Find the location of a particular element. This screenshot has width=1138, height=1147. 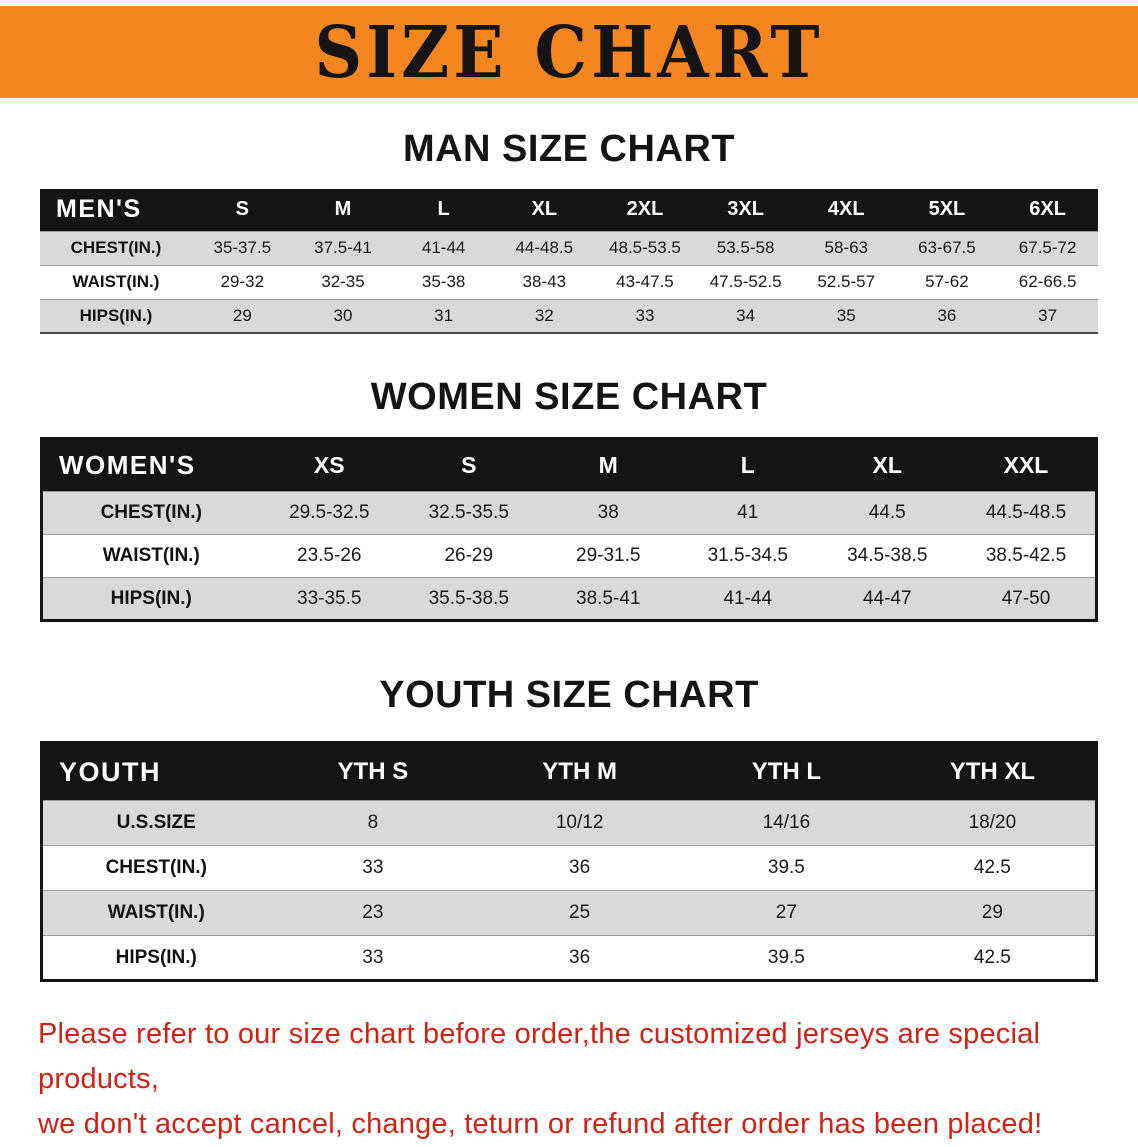

value-cell: 47.5-52.5 is located at coordinates (745, 281).